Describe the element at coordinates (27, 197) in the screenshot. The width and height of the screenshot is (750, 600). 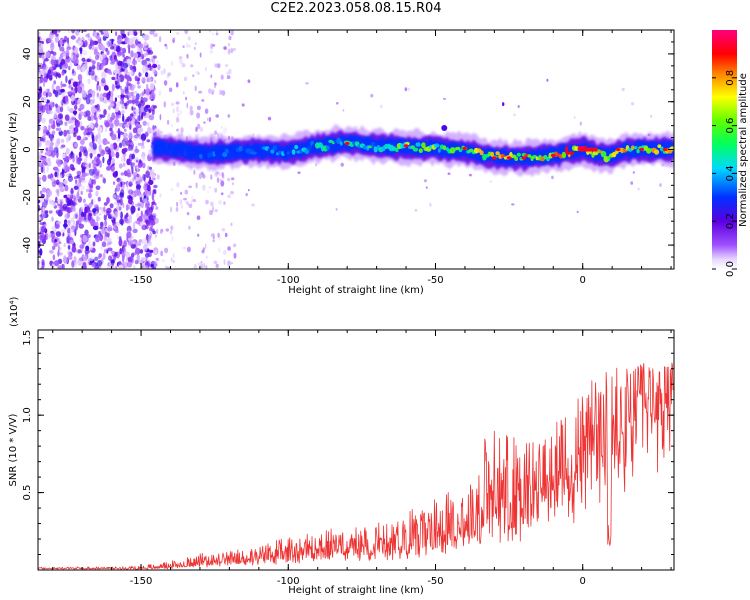
I see `y-tick-label: -20` at that location.